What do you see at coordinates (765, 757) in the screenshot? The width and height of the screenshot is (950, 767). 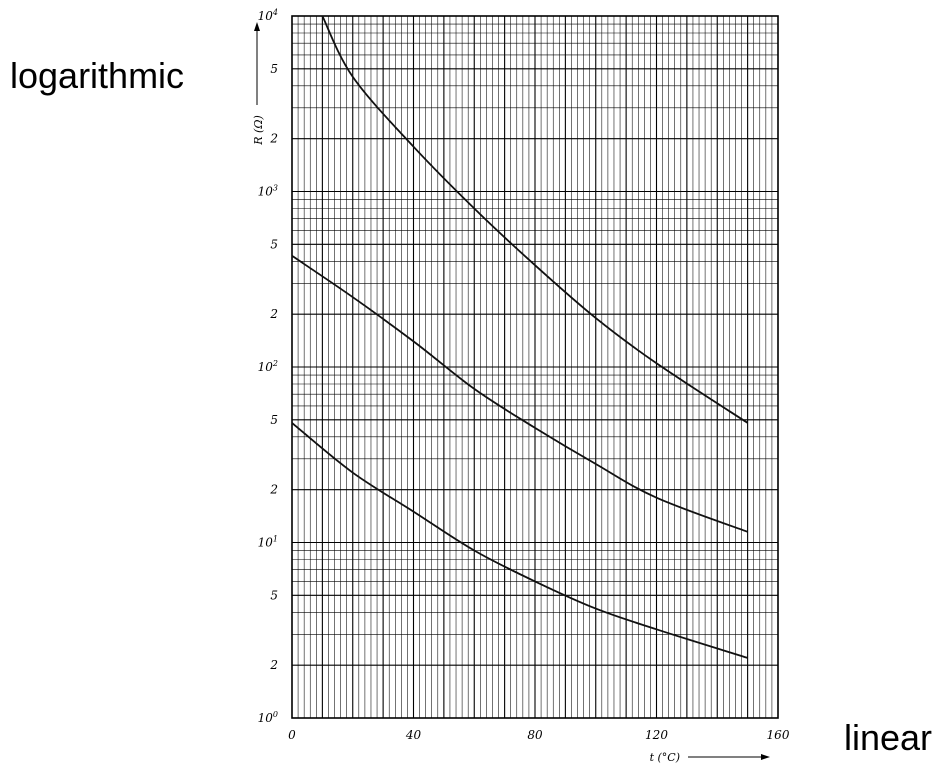 I see `x-axis-arrow-head` at bounding box center [765, 757].